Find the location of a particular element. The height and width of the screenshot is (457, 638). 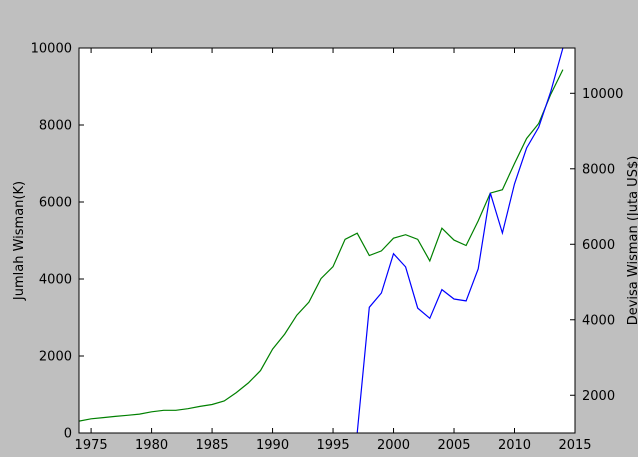

y-left-tick-label: 2000 is located at coordinates (55, 357).